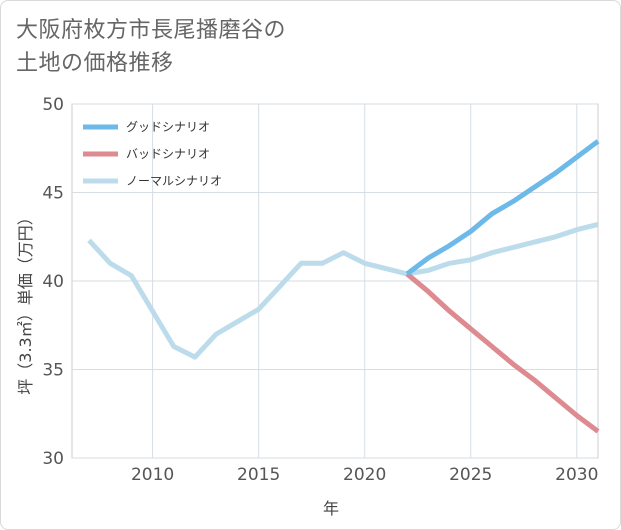 Image resolution: width=621 pixels, height=530 pixels. What do you see at coordinates (152, 475) in the screenshot?
I see `x-tick-label: 2010` at bounding box center [152, 475].